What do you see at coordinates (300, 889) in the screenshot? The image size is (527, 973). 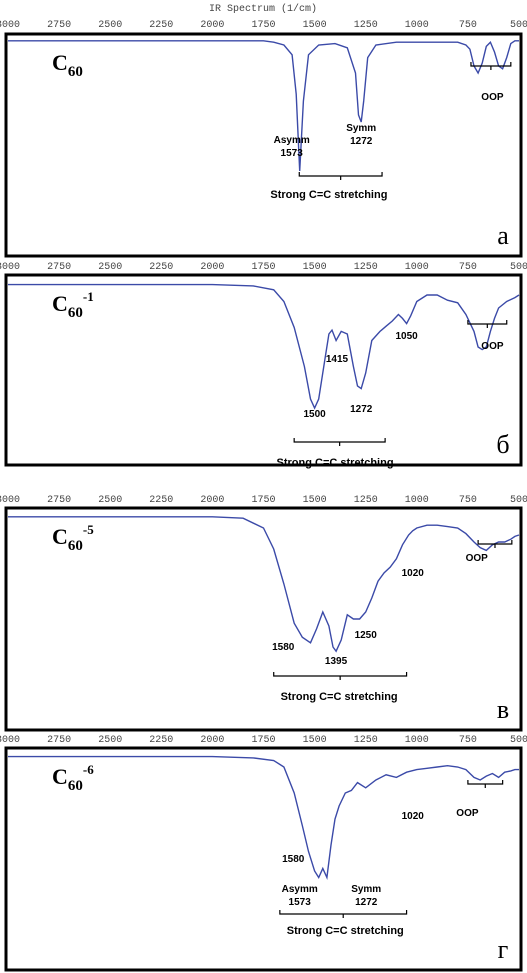 I see `peak-annotation: Asymm` at bounding box center [300, 889].